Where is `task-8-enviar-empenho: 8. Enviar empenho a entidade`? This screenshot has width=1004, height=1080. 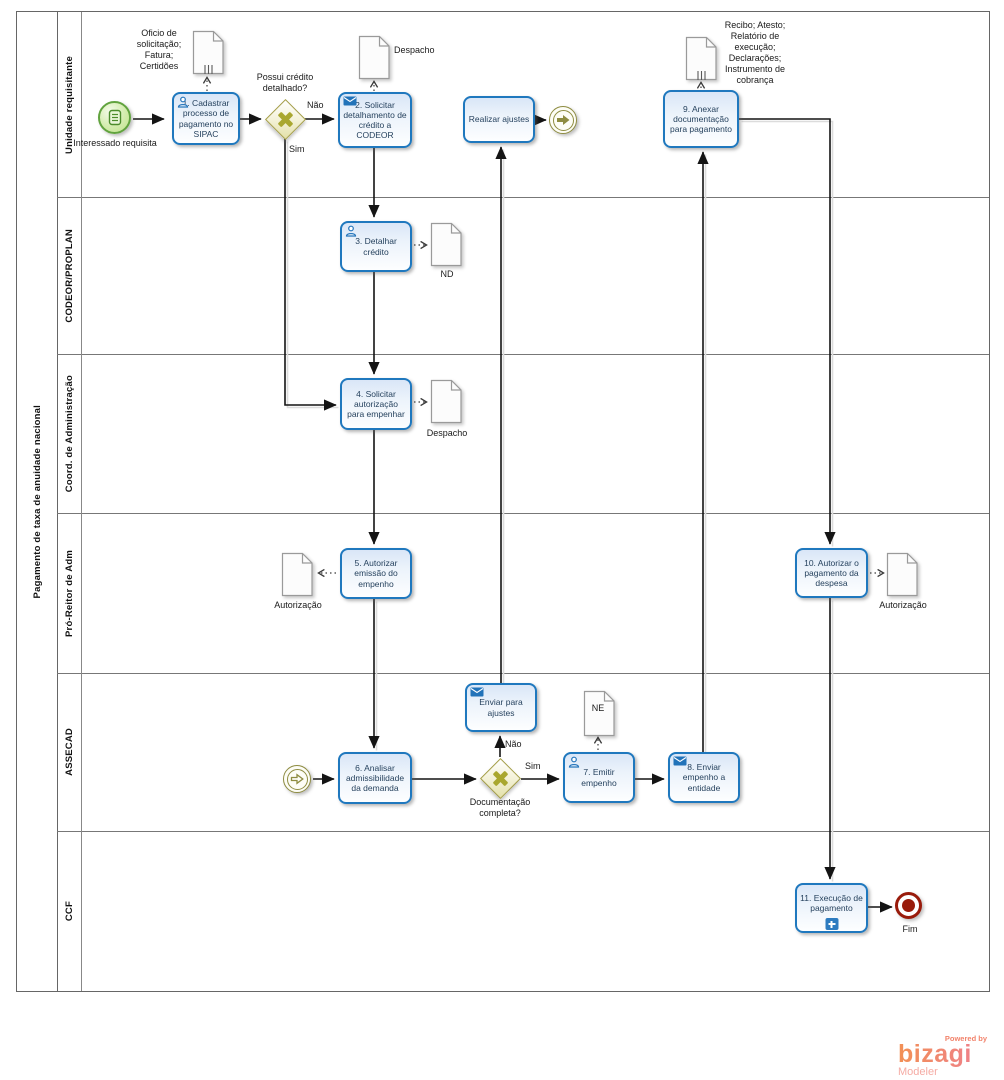
task-8-enviar-empenho: 8. Enviar empenho a entidade is located at coordinates (704, 777).